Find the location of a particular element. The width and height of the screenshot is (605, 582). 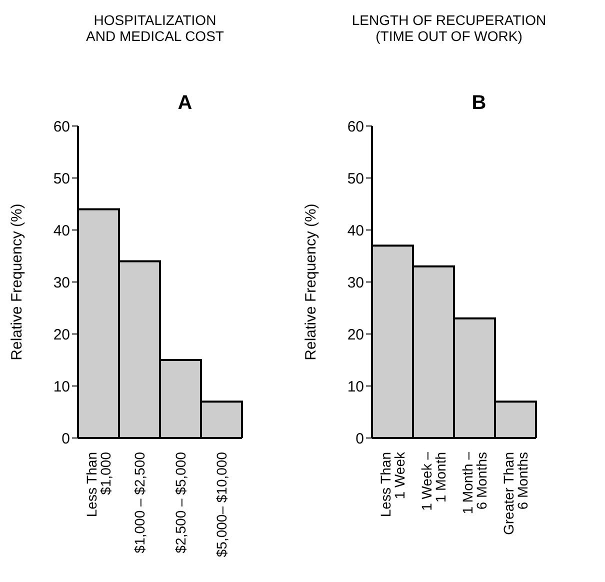

chart-subtitle: B is located at coordinates (479, 104).